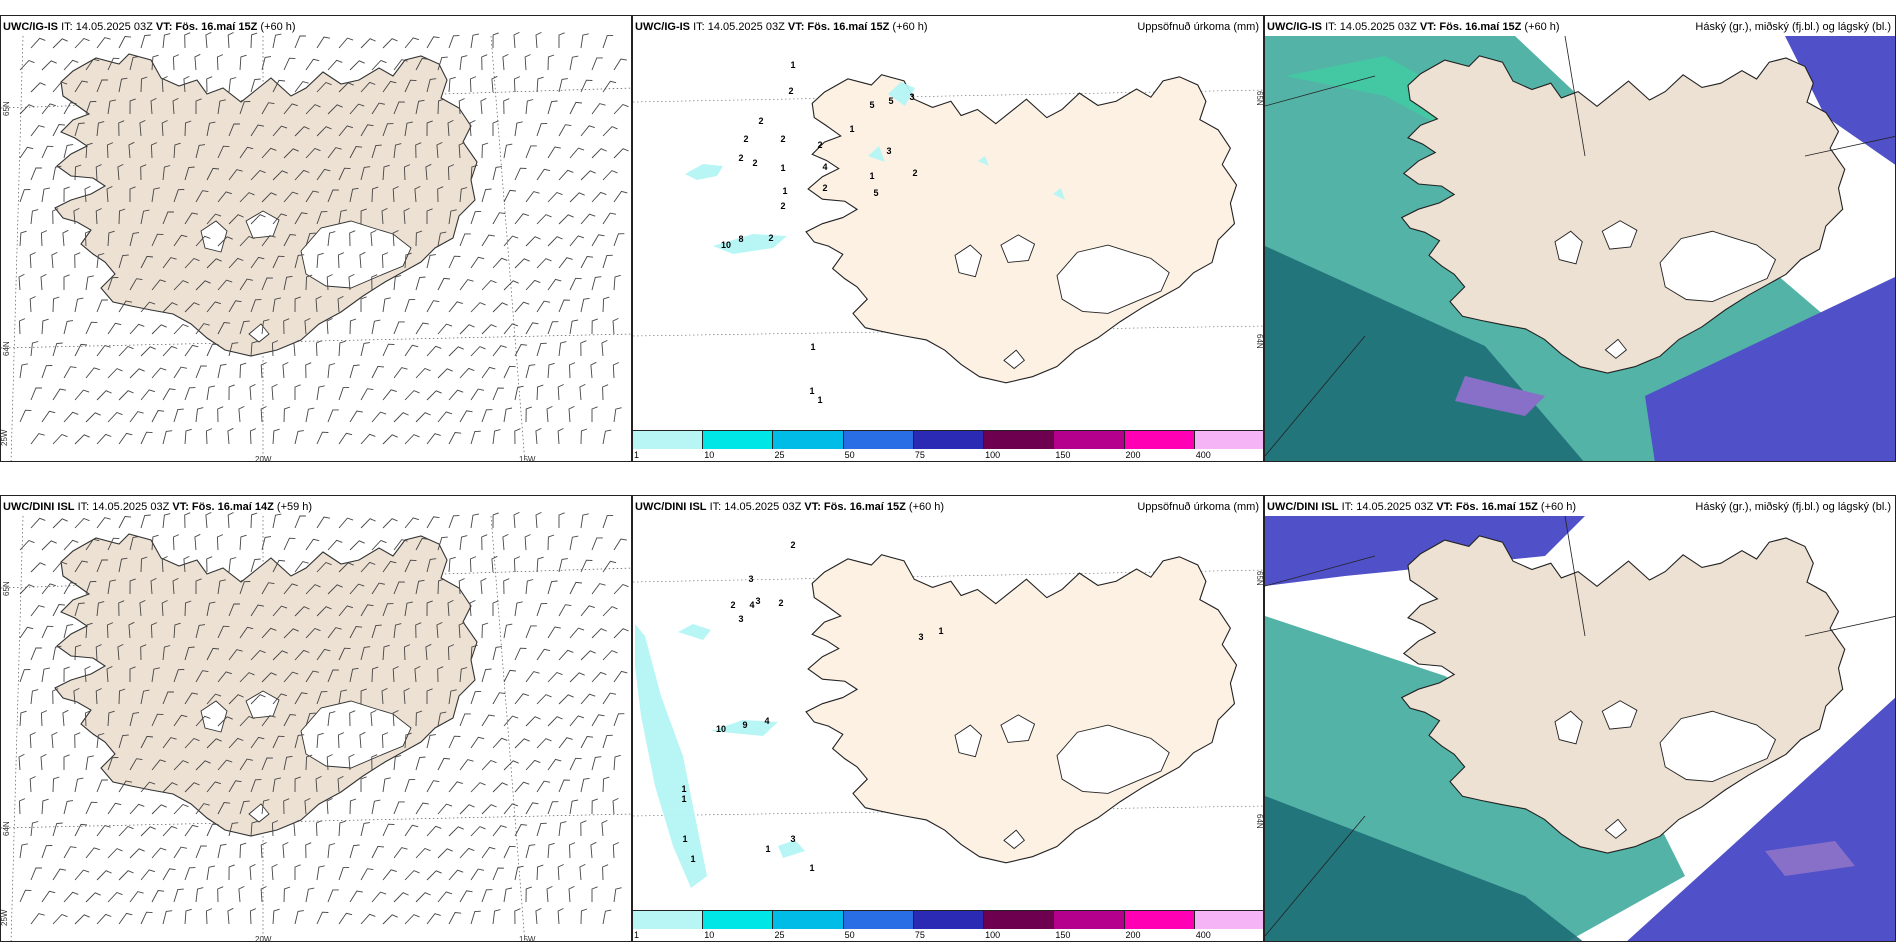 The image size is (1900, 950). I want to click on low-cloud-patch, so click(1810, 858).